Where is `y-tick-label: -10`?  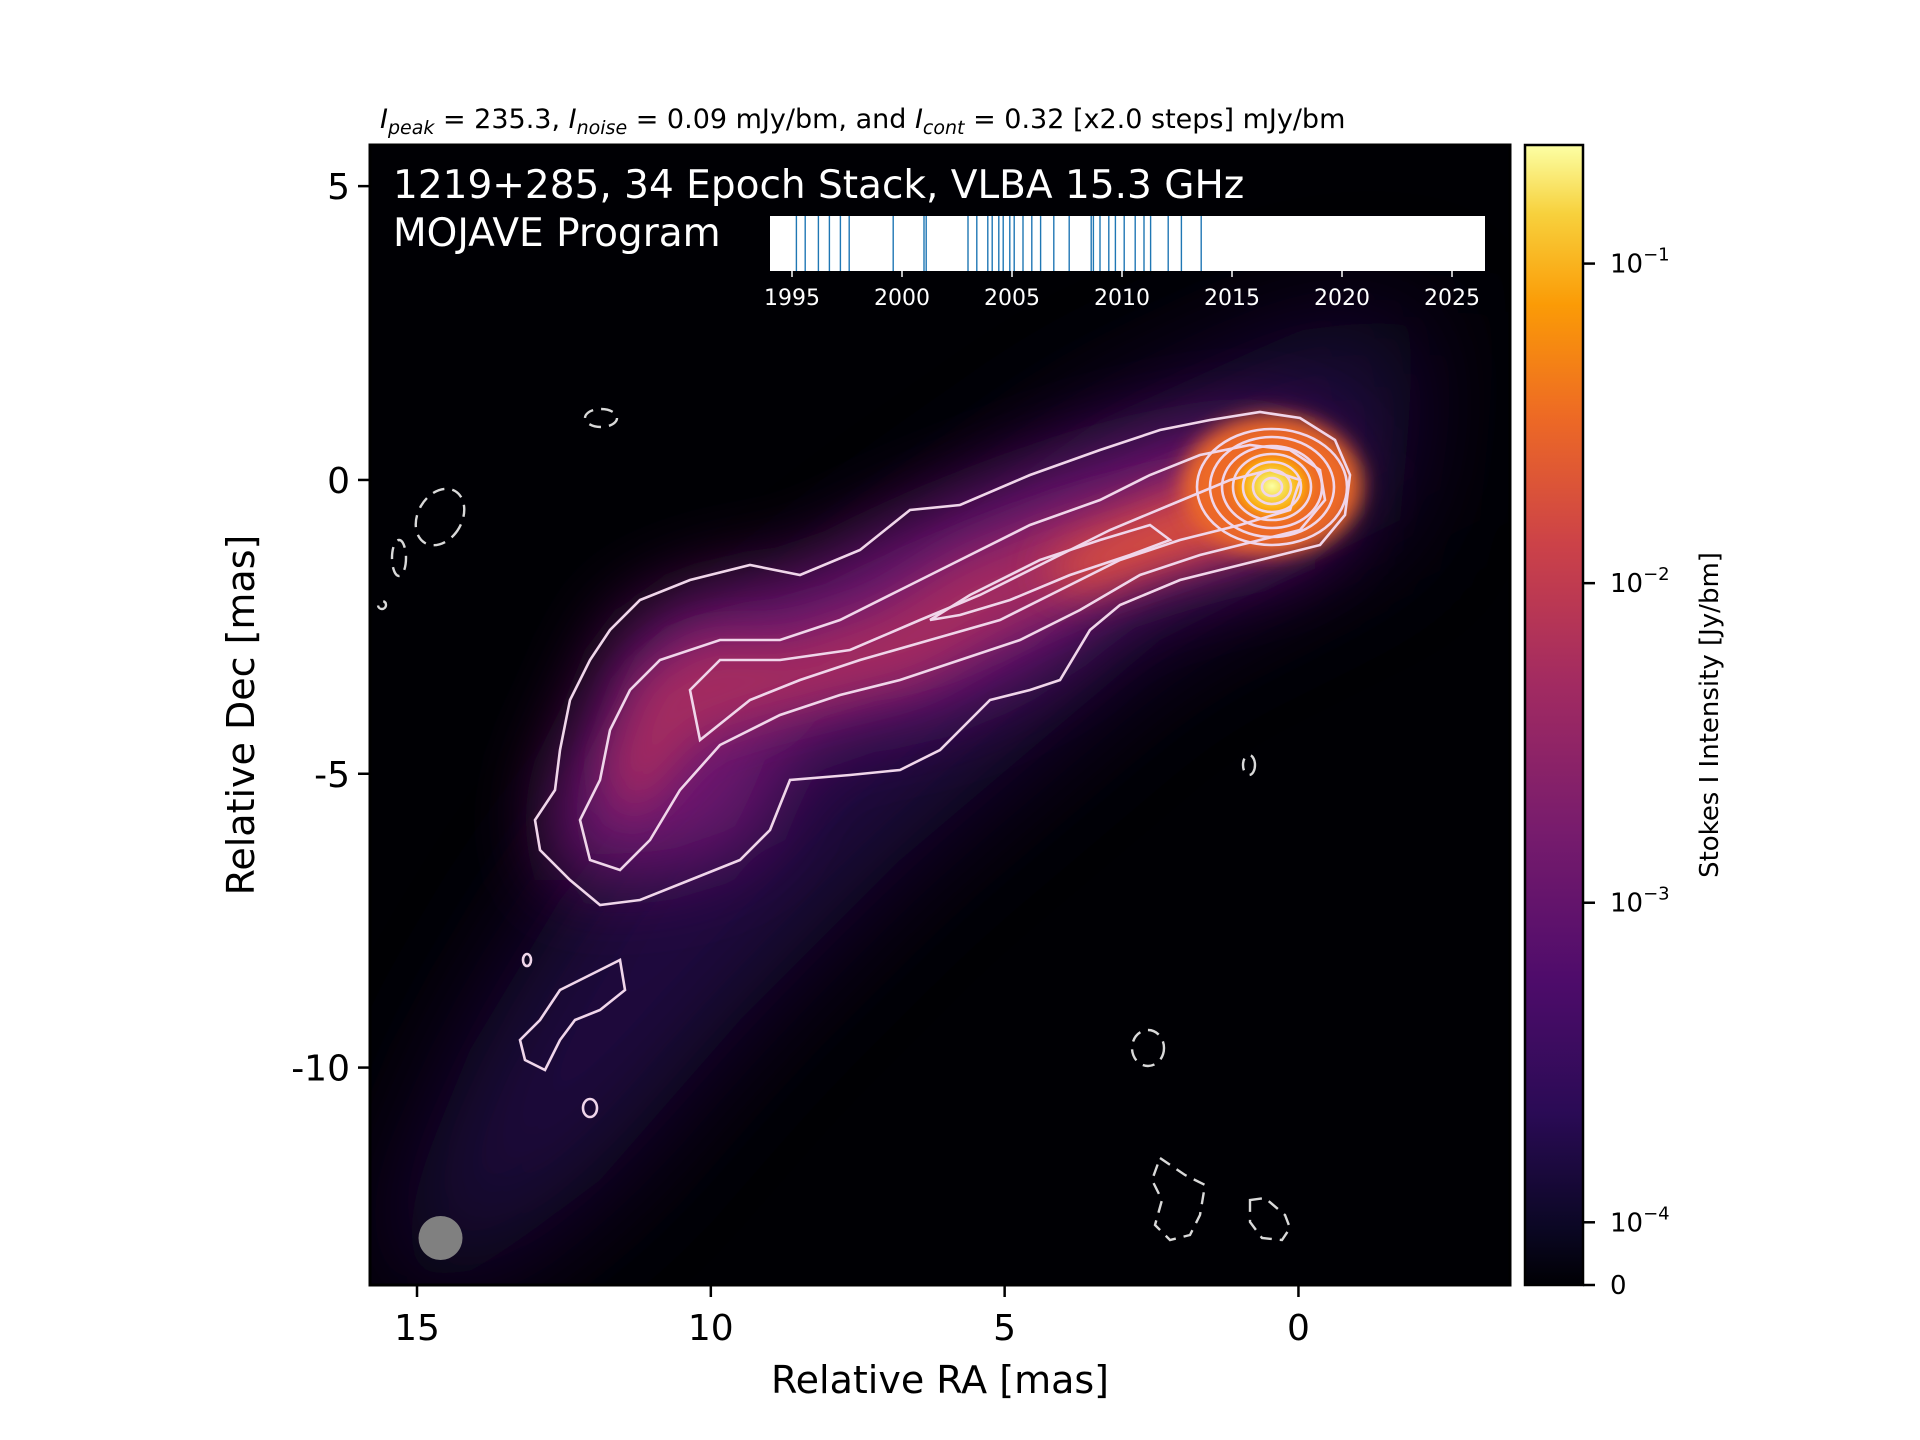
y-tick-label: -10 is located at coordinates (320, 1069).